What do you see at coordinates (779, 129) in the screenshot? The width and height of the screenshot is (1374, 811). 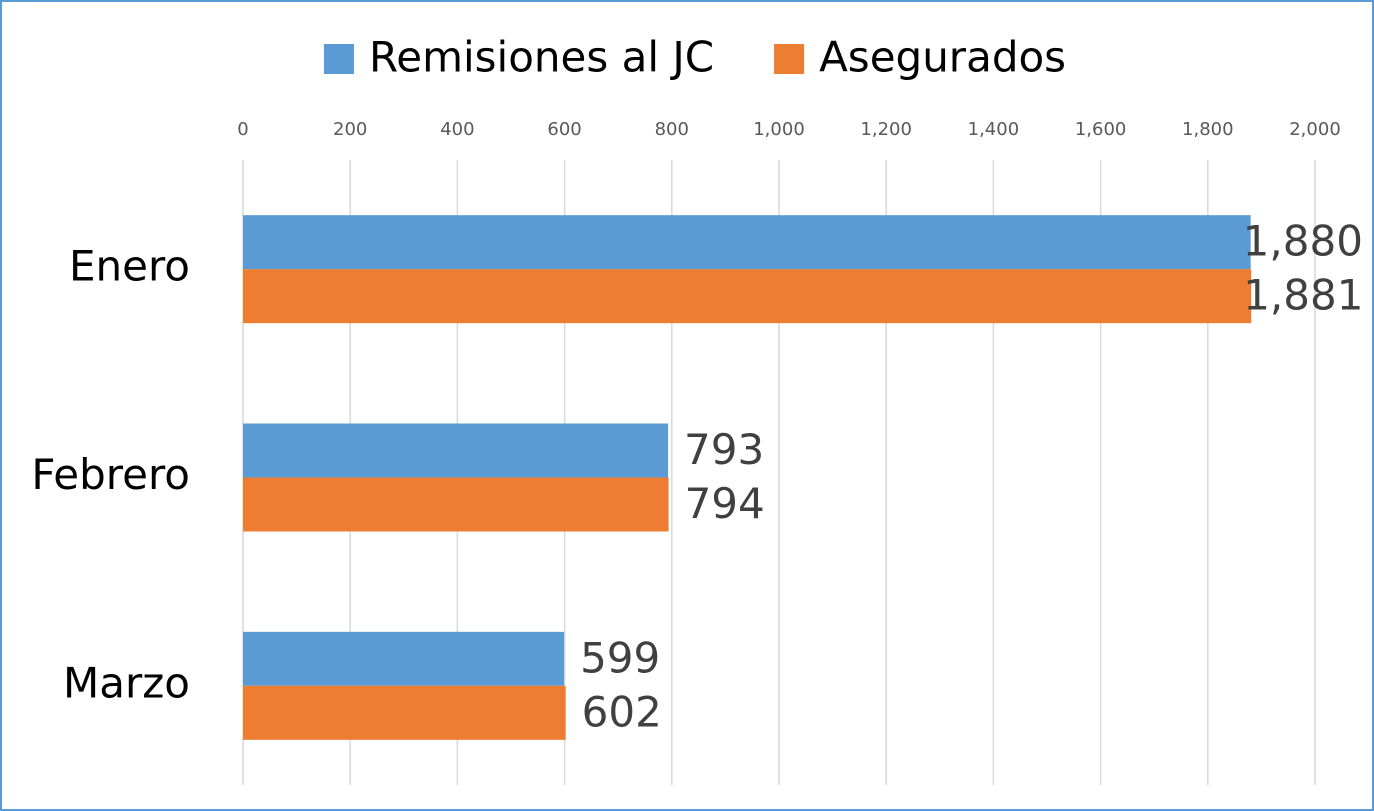 I see `x-tick-label: 1,000` at bounding box center [779, 129].